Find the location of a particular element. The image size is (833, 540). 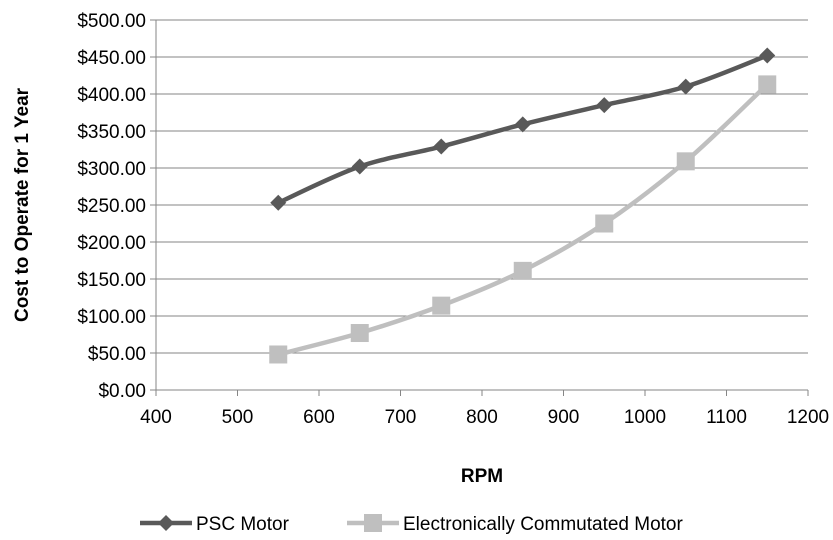

y-axis-title: Cost to Operate for 1 Year is located at coordinates (22, 204).